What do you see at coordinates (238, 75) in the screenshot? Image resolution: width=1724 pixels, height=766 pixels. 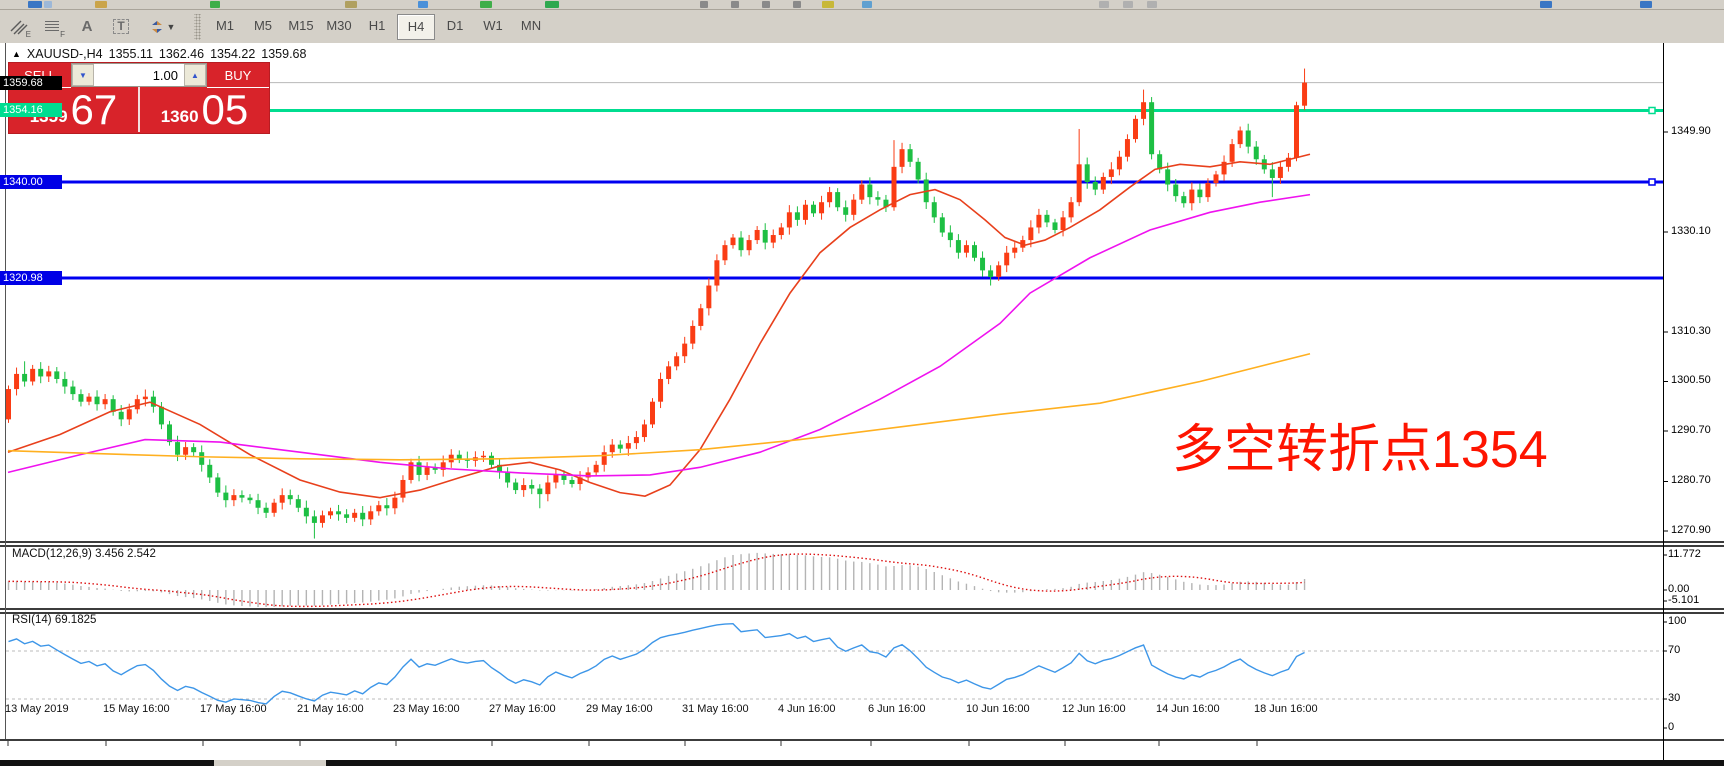 I see `buy-button: BUY` at bounding box center [238, 75].